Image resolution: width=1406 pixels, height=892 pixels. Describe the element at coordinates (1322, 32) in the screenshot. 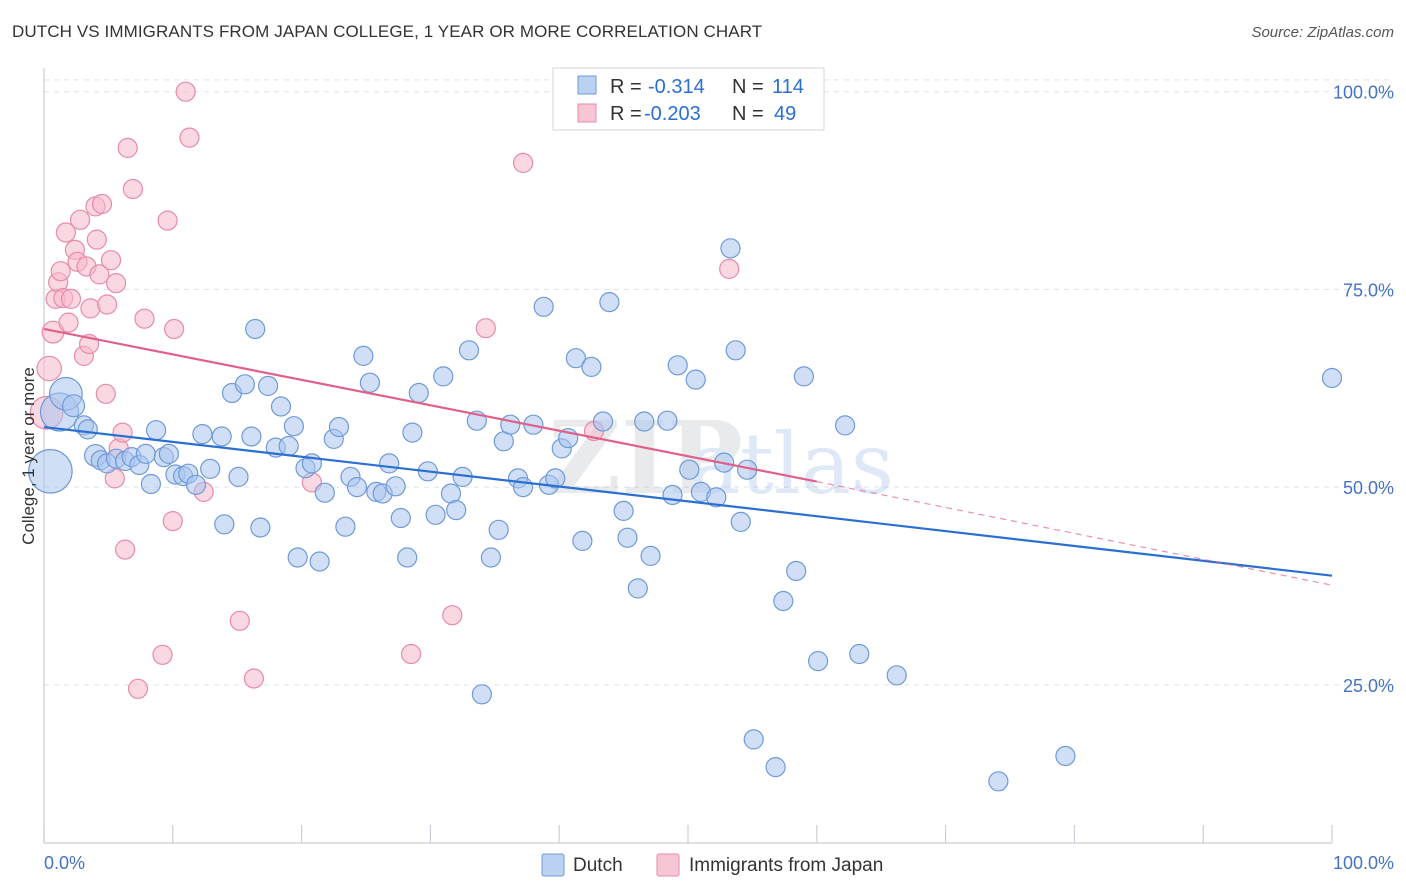

I see `source-attribution: Source: ZipAtlas.com` at that location.